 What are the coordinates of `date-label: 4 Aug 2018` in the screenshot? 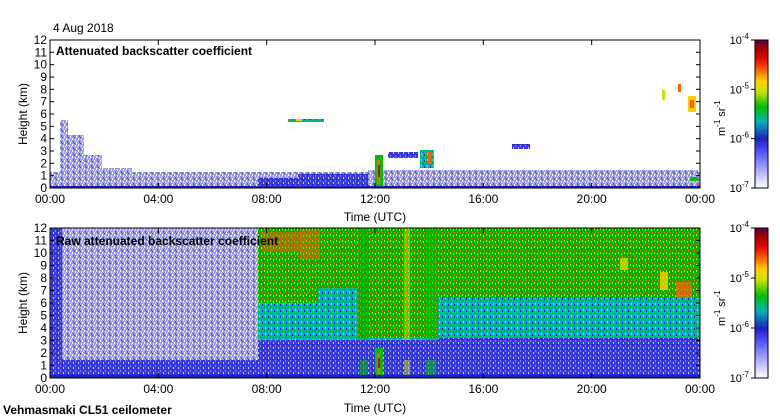 It's located at (83, 28).